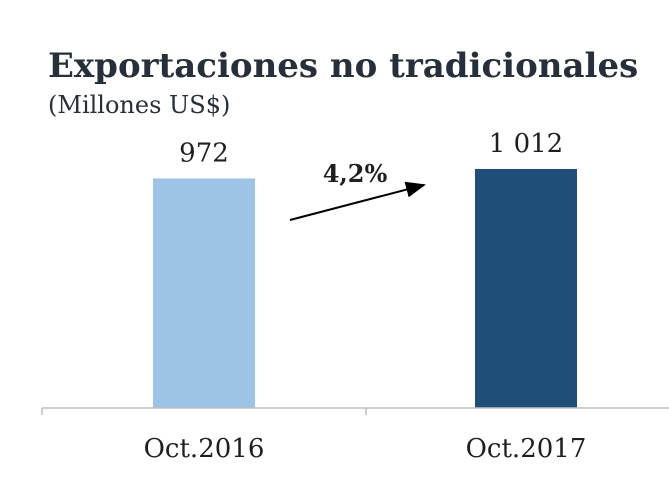 This screenshot has width=669, height=503. I want to click on growth-annotation: 4,2%, so click(355, 173).